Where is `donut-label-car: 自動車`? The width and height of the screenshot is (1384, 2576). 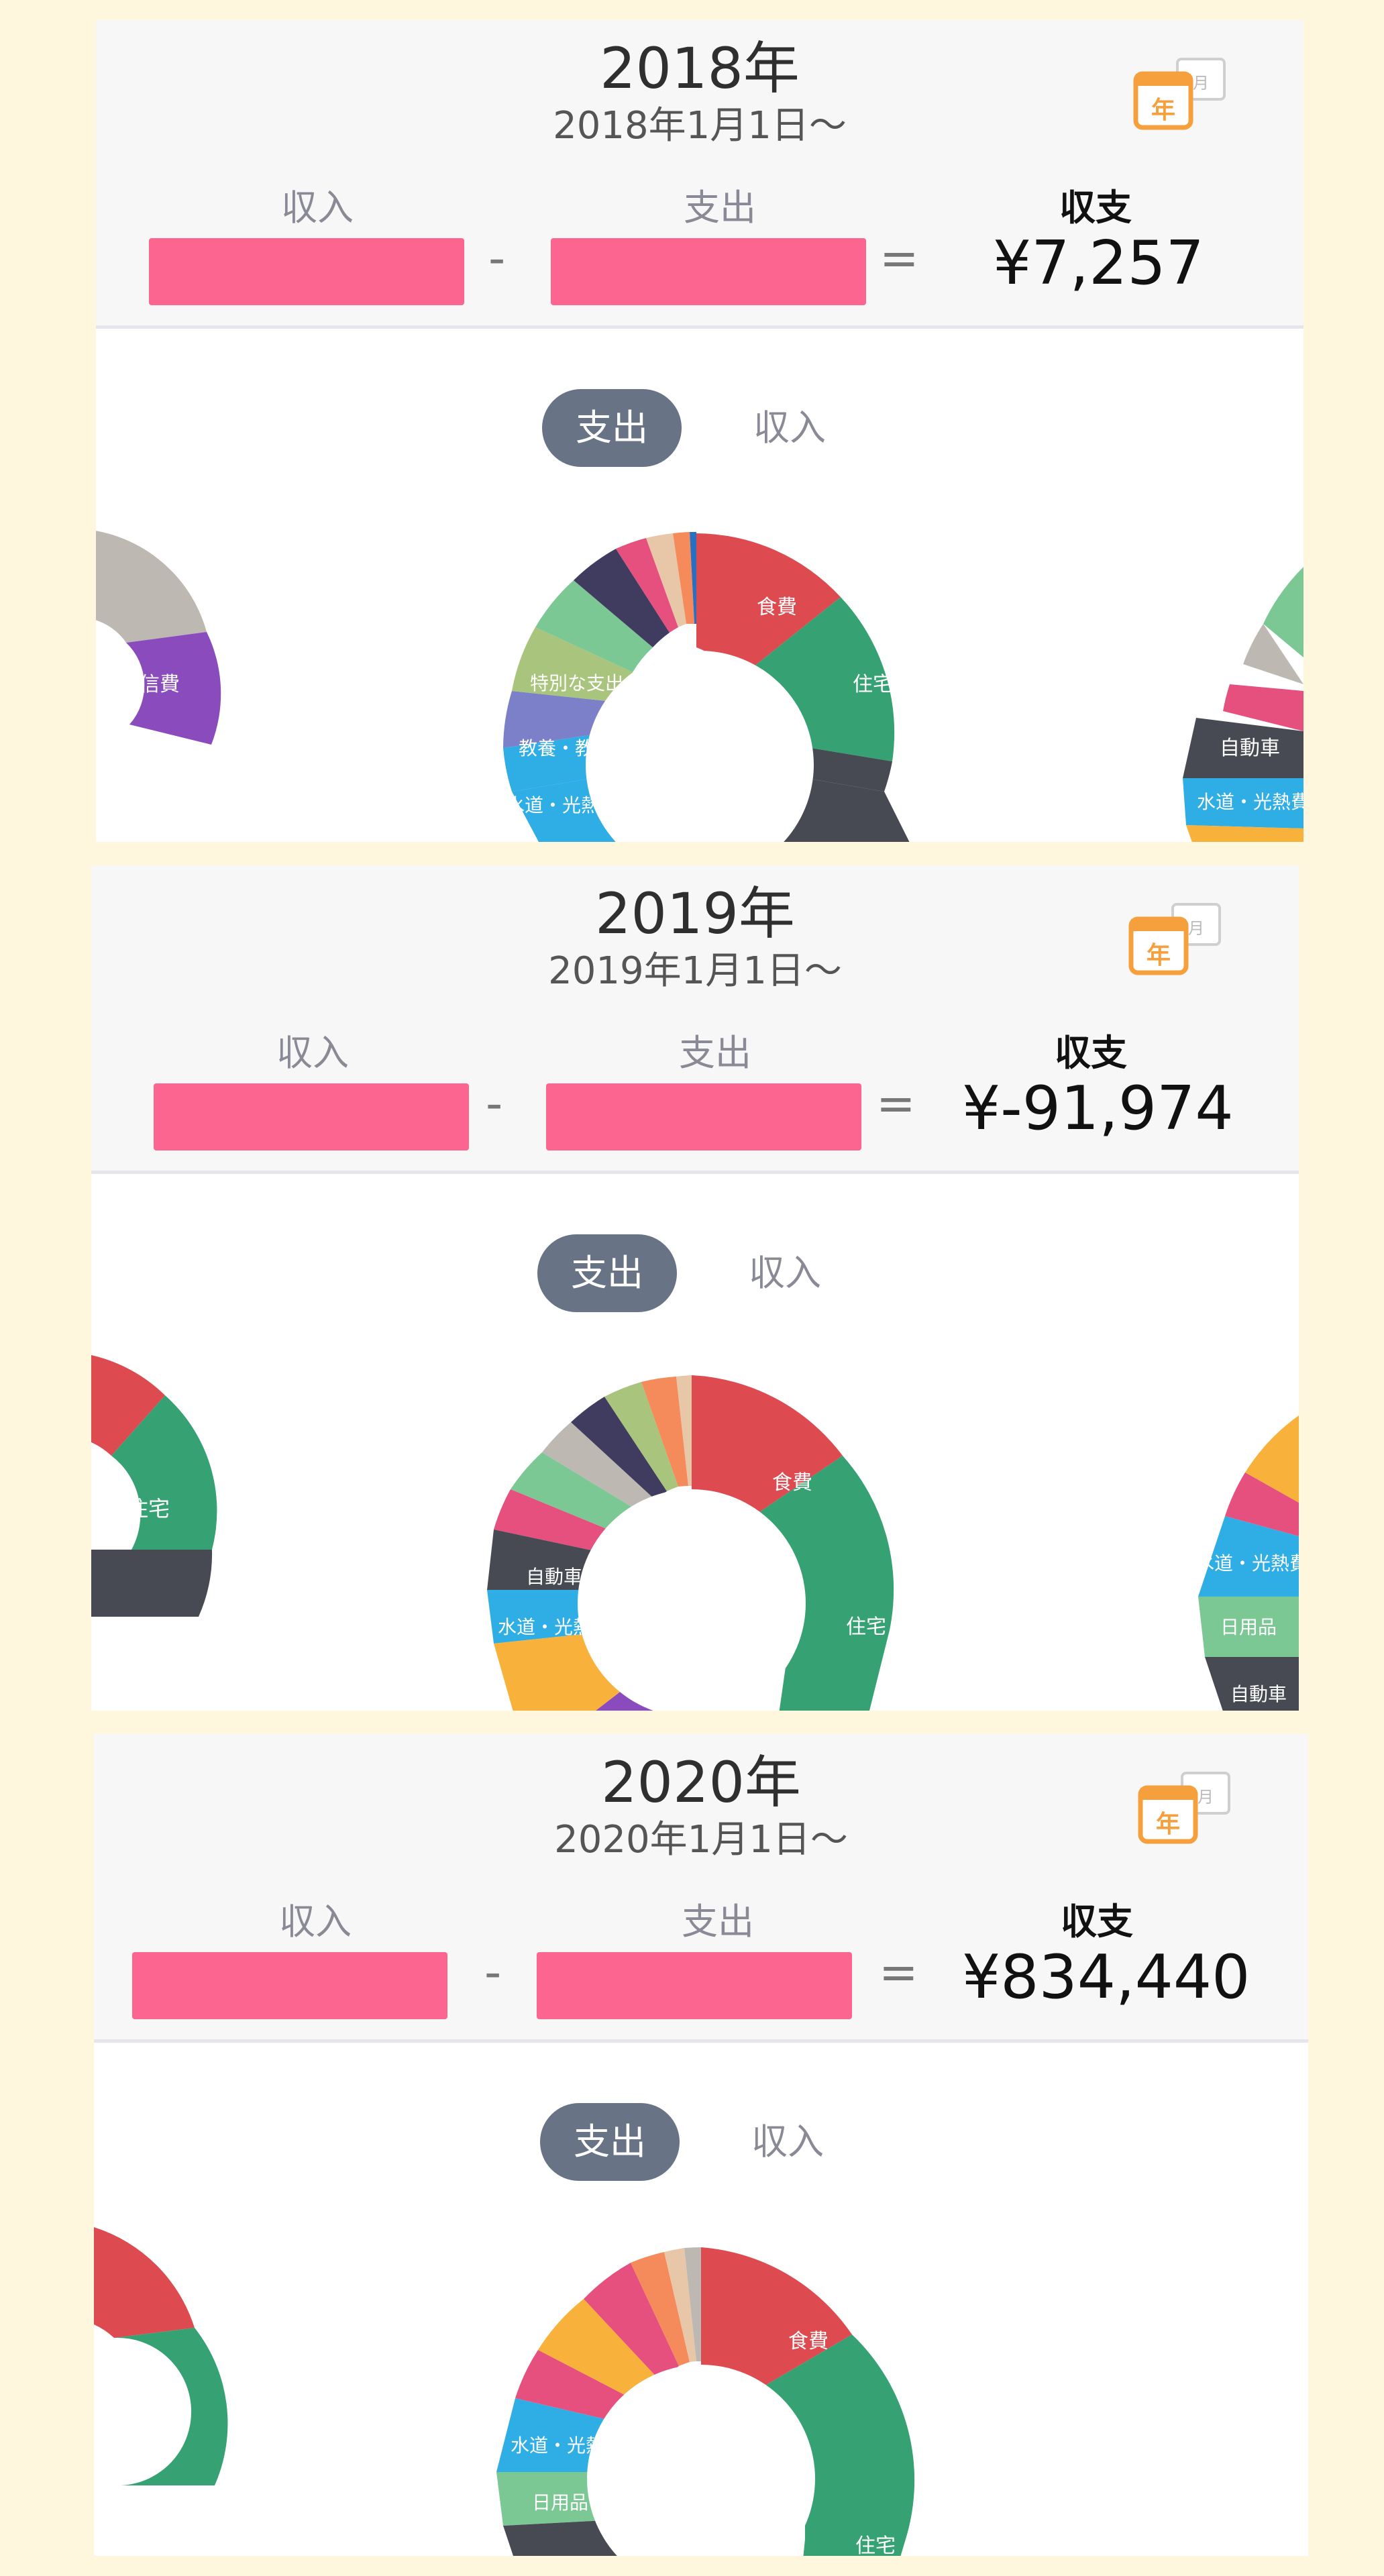
donut-label-car: 自動車 is located at coordinates (554, 1577).